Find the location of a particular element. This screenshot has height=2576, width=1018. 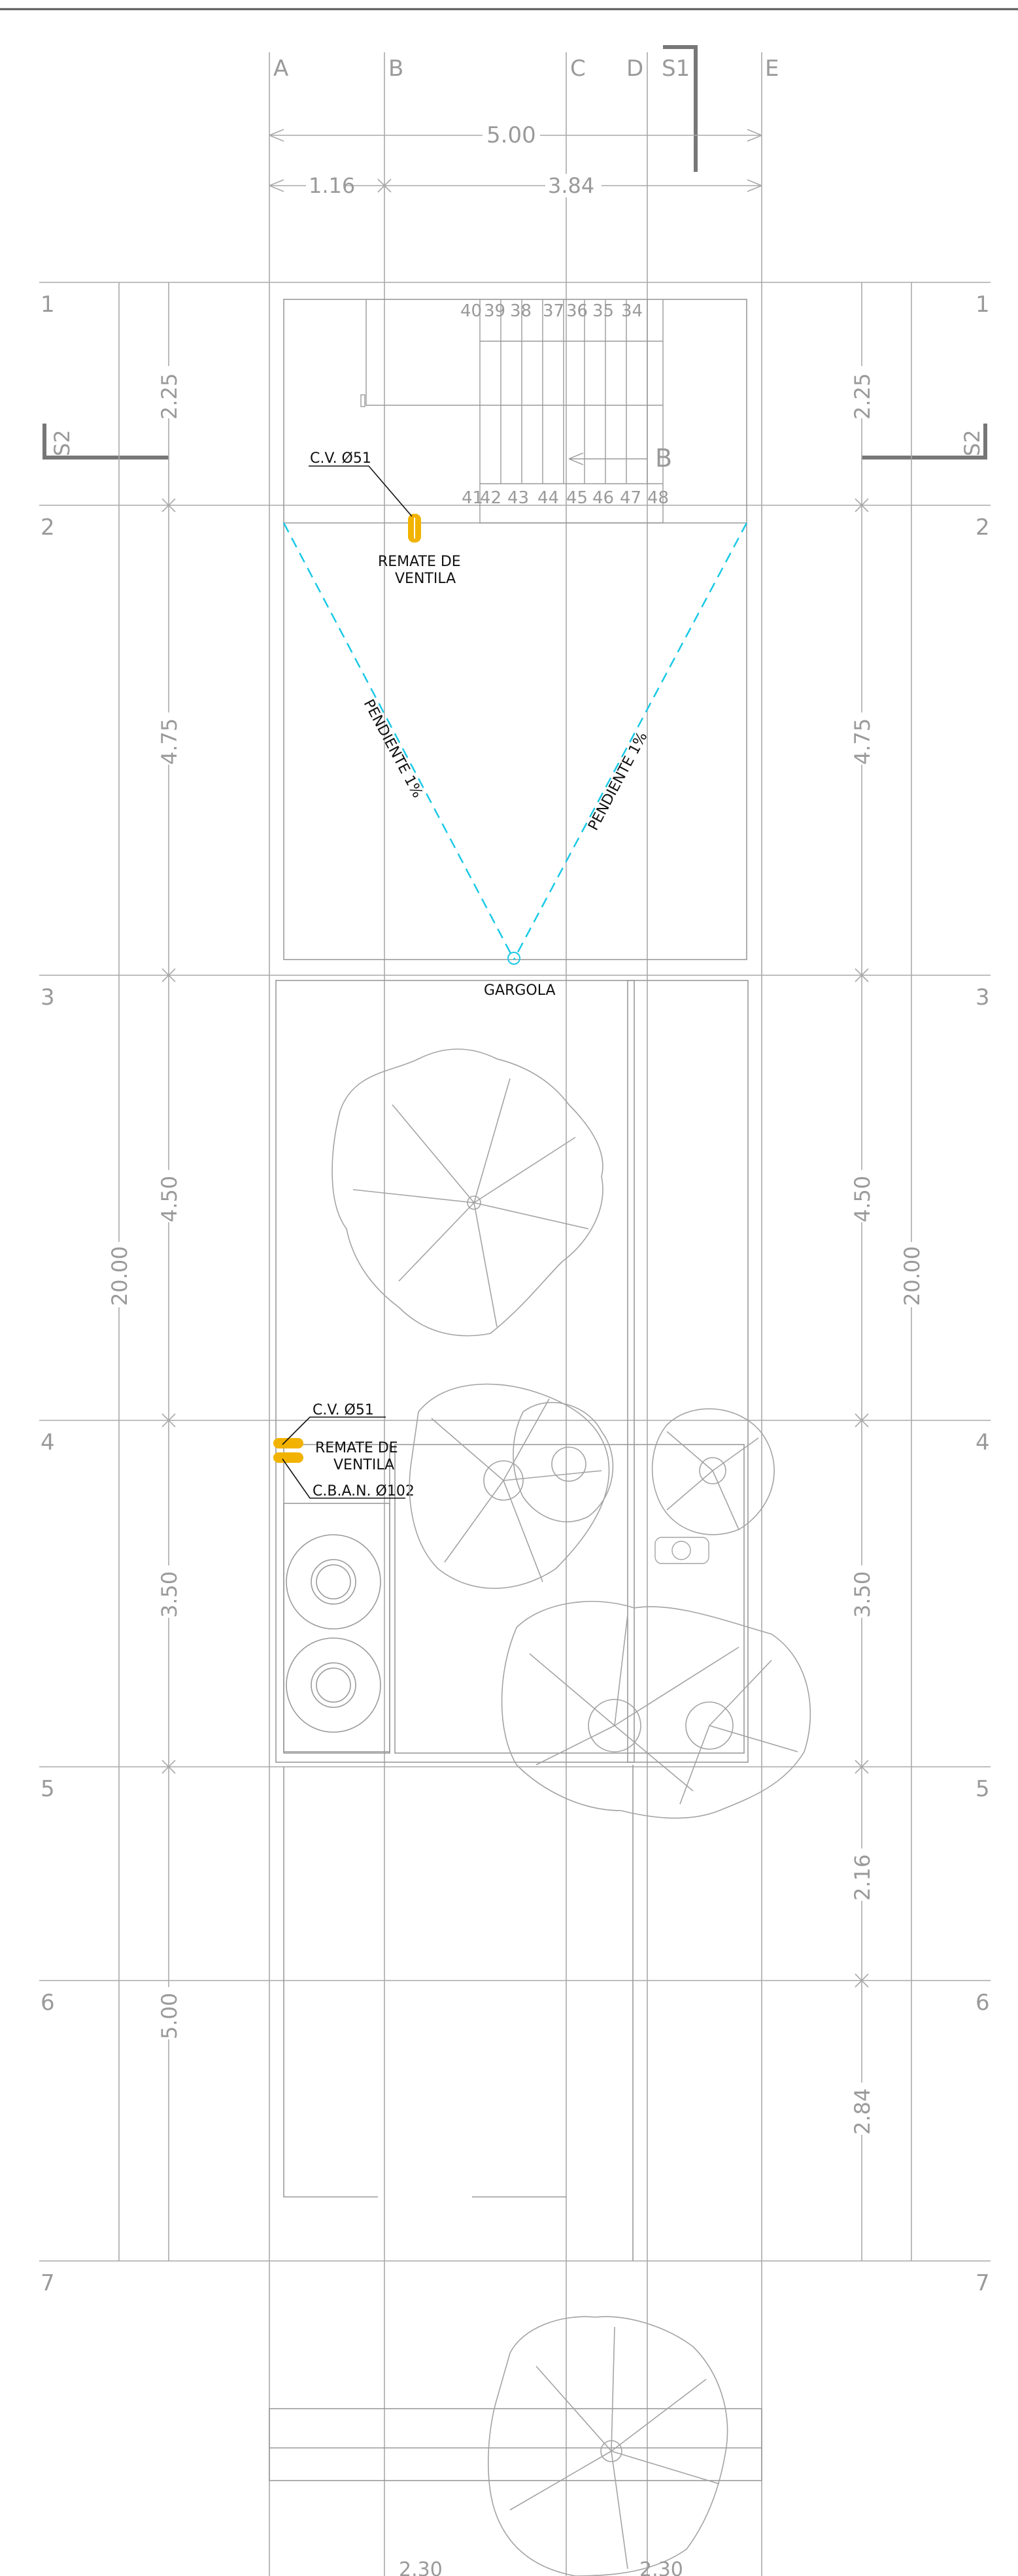

dim-left-5: 5.00 is located at coordinates (169, 2016).